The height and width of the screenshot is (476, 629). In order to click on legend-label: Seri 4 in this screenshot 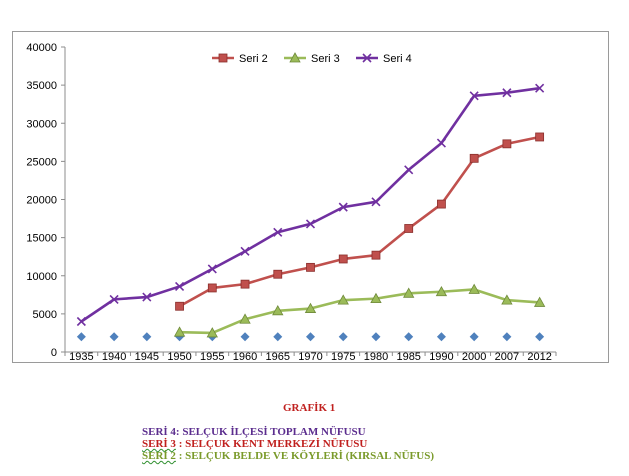, I will do `click(397, 59)`.